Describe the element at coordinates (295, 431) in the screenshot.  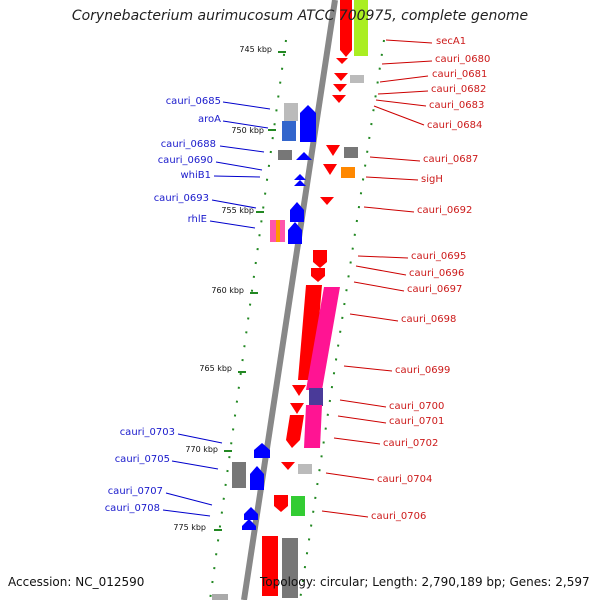
I see `gene-cauri-0702-red` at that location.